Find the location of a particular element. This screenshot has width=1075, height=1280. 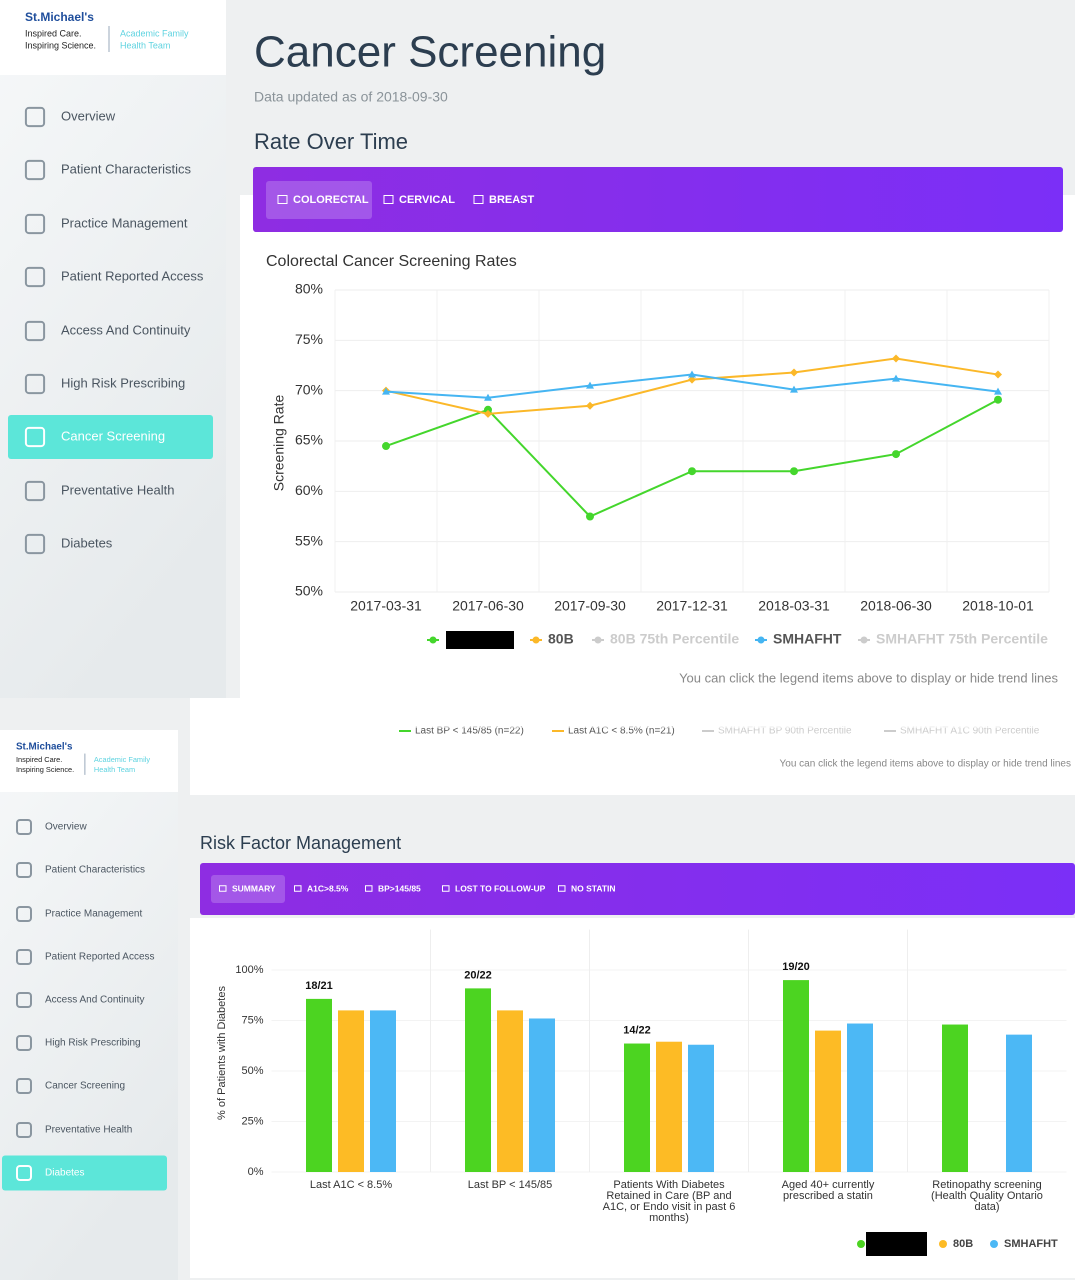

legend-item: Last BP < 145/85 (n=22) is located at coordinates (469, 731).